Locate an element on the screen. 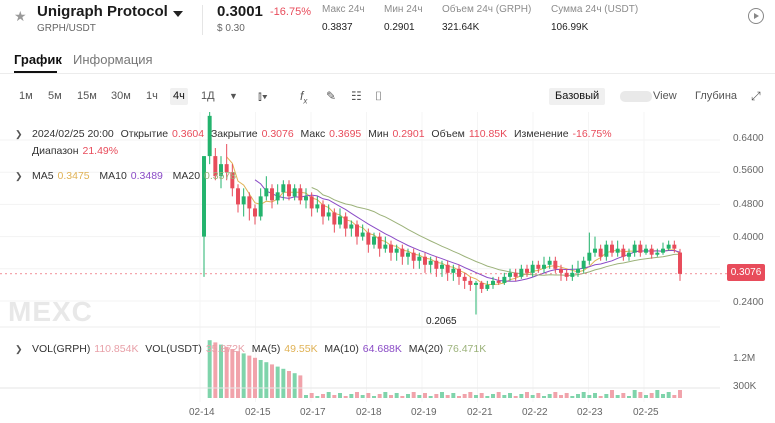 This screenshot has height=423, width=775. timeframe-5m: 5м is located at coordinates (55, 96).